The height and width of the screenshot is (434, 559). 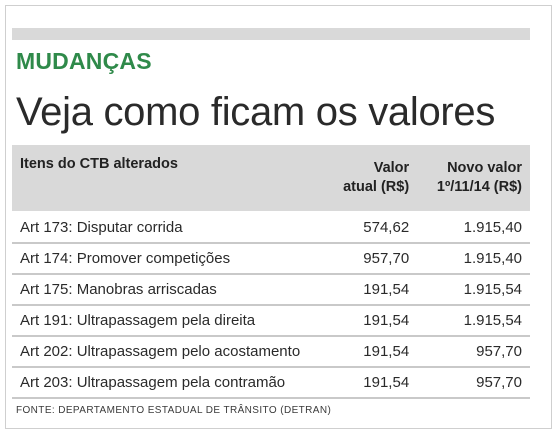 What do you see at coordinates (129, 227) in the screenshot?
I see `article-description: Disputar corrida` at bounding box center [129, 227].